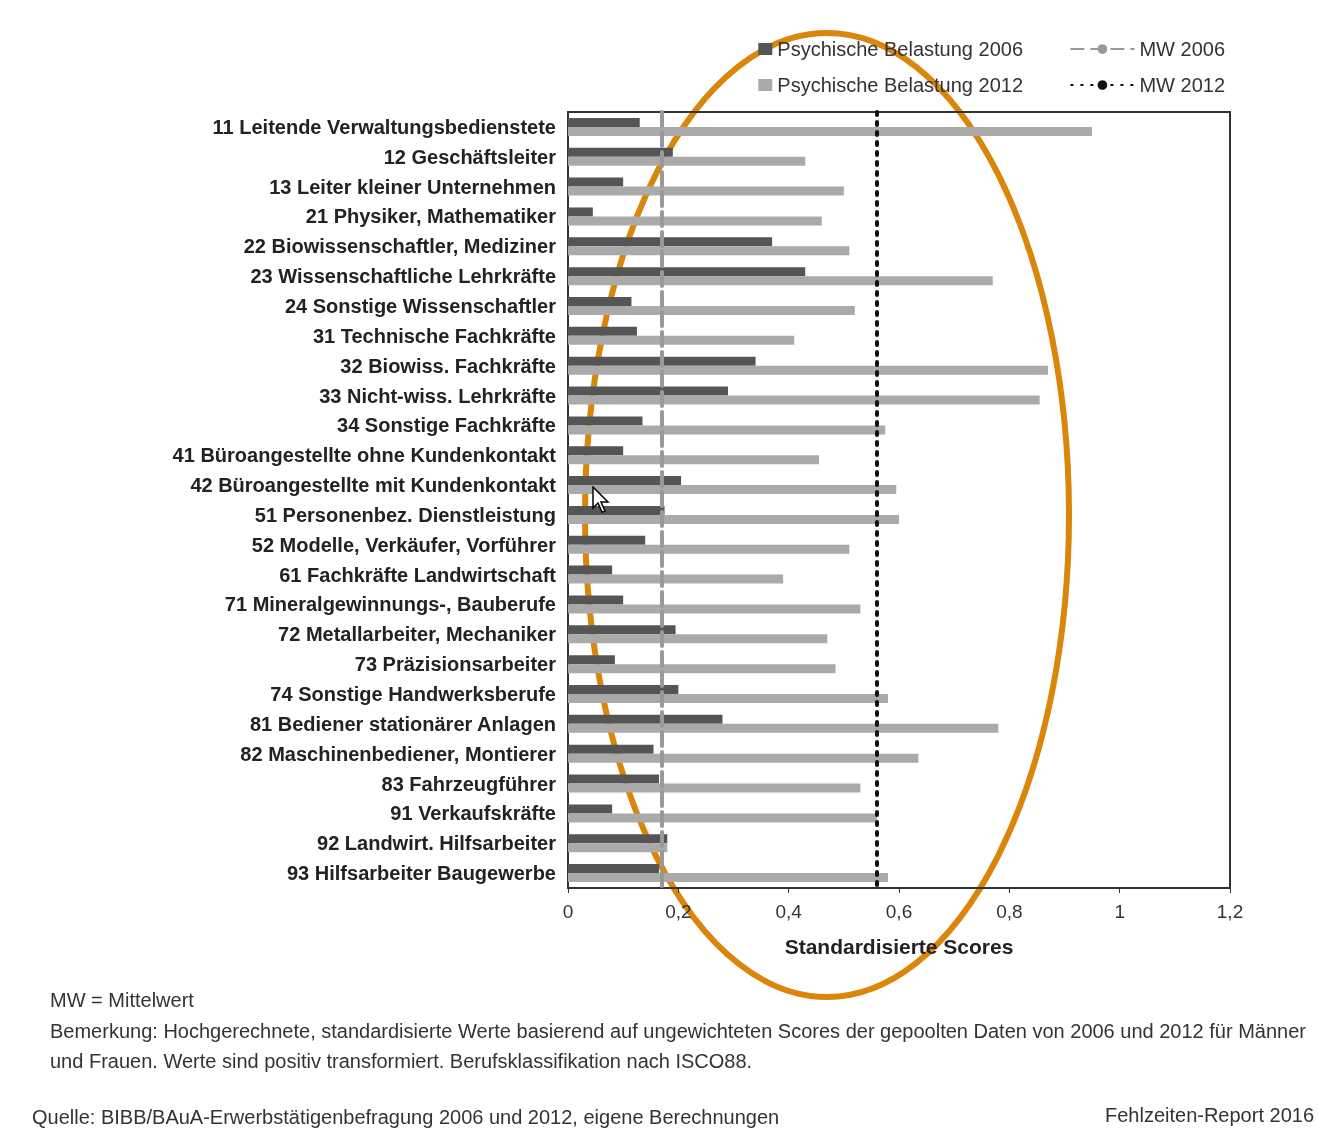 The width and height of the screenshot is (1318, 1137). What do you see at coordinates (448, 365) in the screenshot?
I see `y-tick-label: 32 Biowiss. Fachkräfte` at bounding box center [448, 365].